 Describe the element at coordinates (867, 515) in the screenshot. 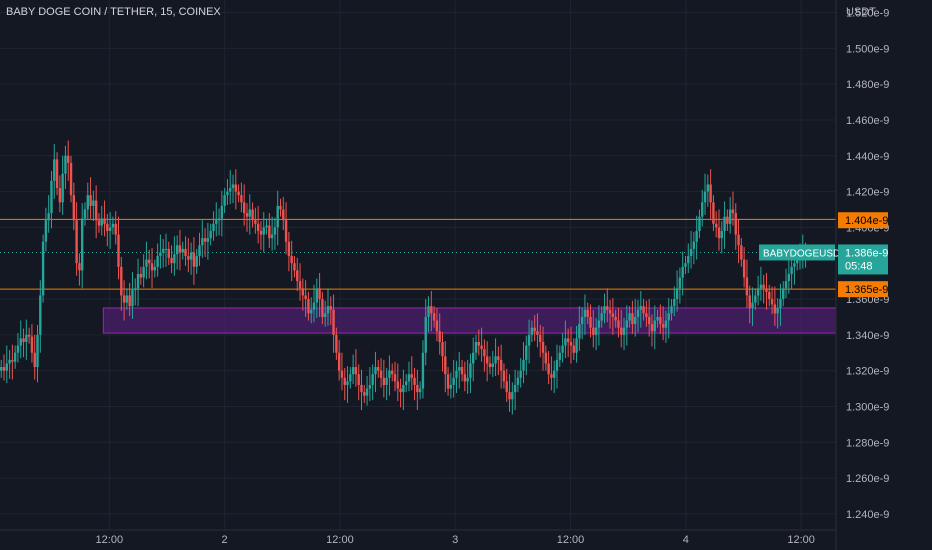

I see `y-tick-label: 1.240e-9` at that location.